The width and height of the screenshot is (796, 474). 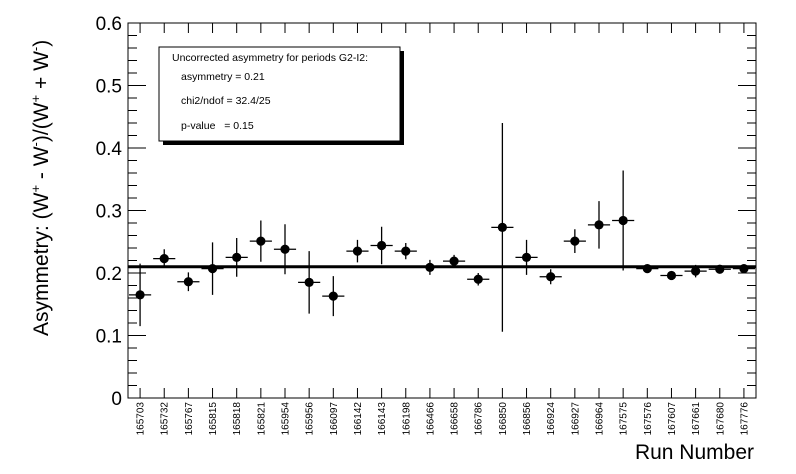 What do you see at coordinates (165, 419) in the screenshot?
I see `x-tick-label: 165732` at bounding box center [165, 419].